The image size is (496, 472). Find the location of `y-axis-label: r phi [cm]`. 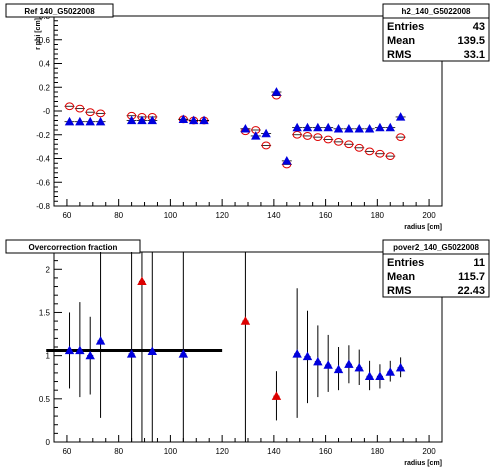

y-axis-label: r phi [cm] is located at coordinates (38, 34).